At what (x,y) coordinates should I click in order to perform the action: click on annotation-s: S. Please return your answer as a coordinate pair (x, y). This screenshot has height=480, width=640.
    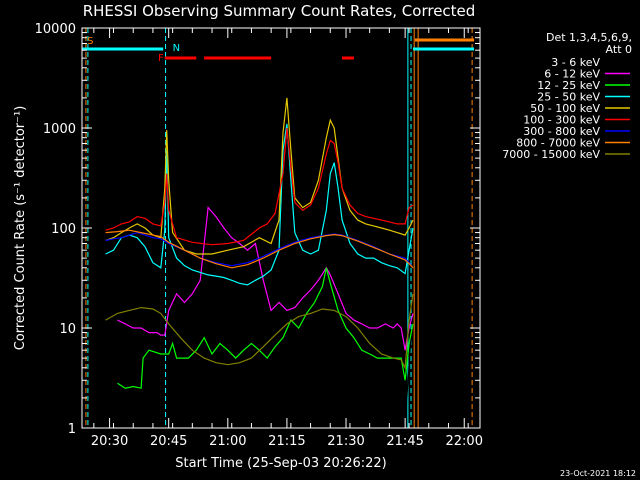
    Looking at the image, I should click on (90, 41).